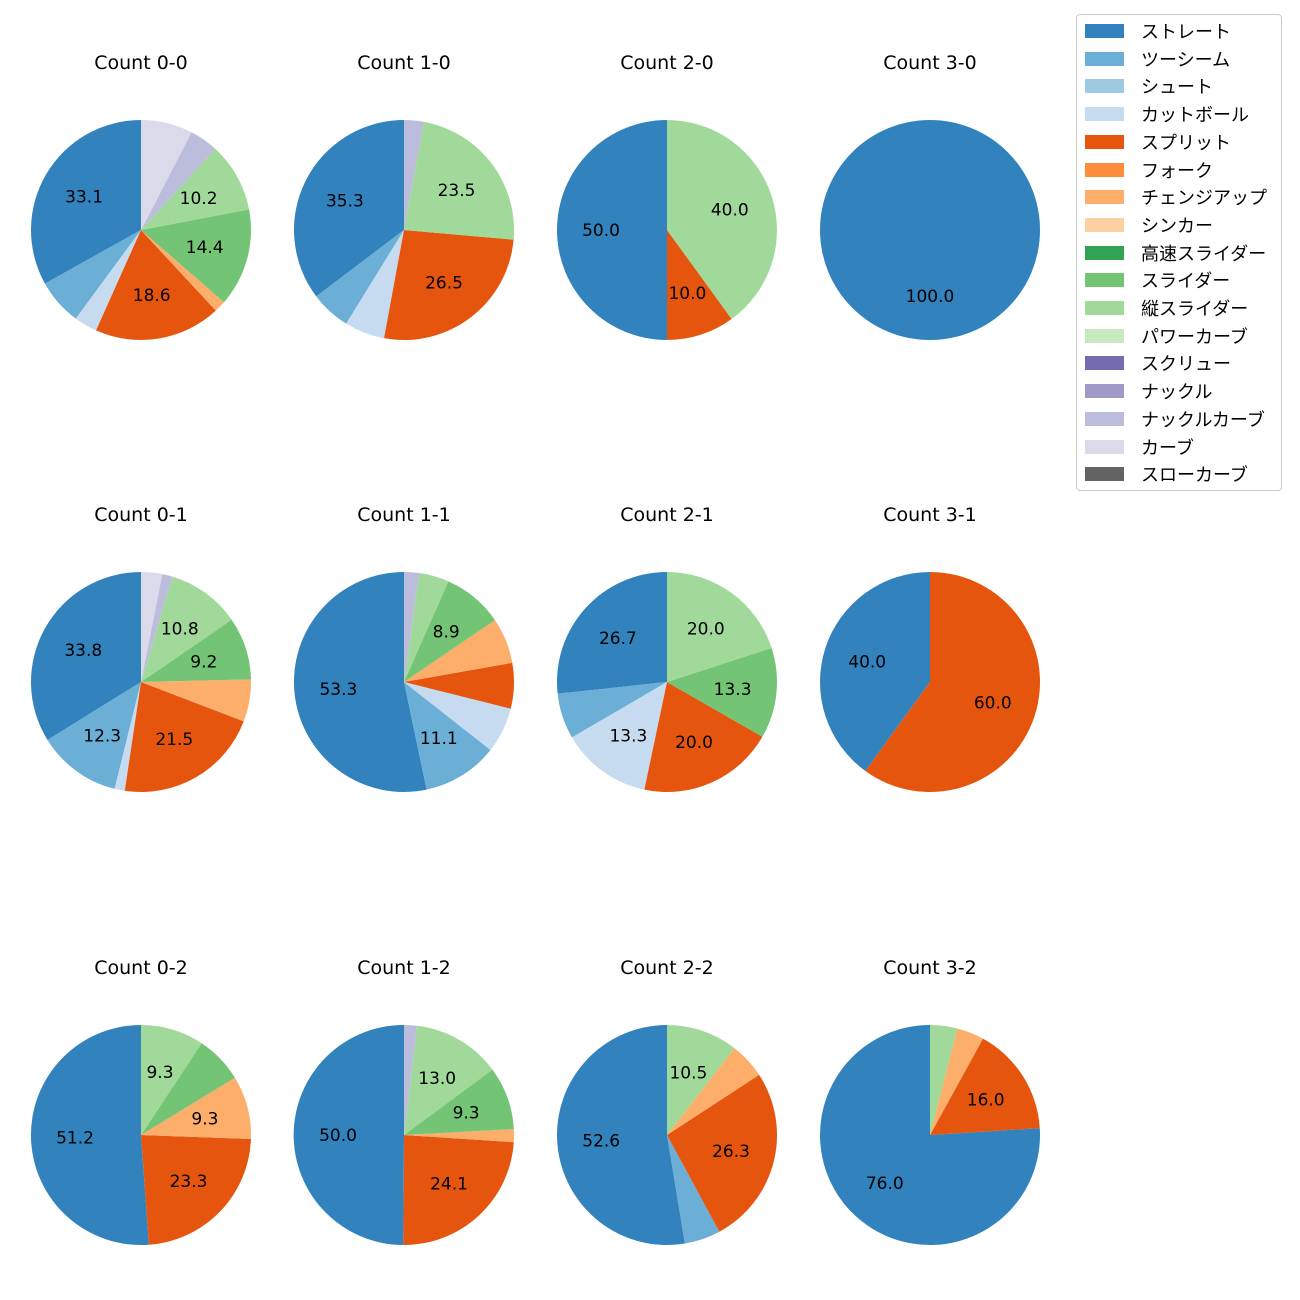 The image size is (1300, 1300). Describe the element at coordinates (1194, 476) in the screenshot. I see `legend-label: スローカーブ` at that location.